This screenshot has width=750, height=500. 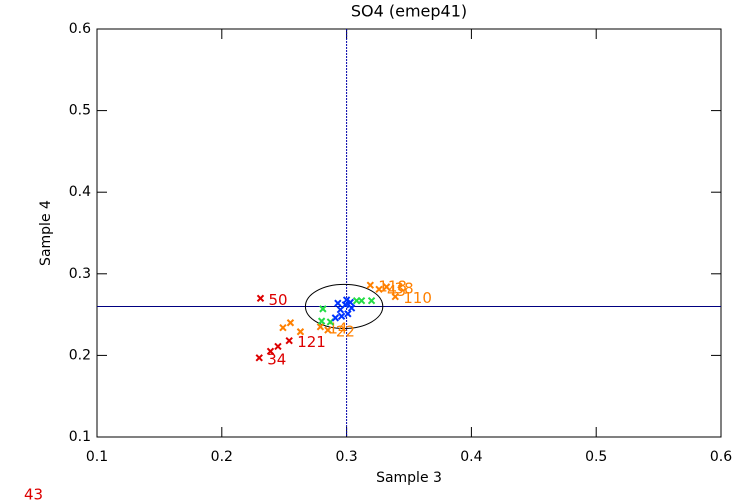 What do you see at coordinates (80, 274) in the screenshot?
I see `y-tick-label: 0.3` at bounding box center [80, 274].